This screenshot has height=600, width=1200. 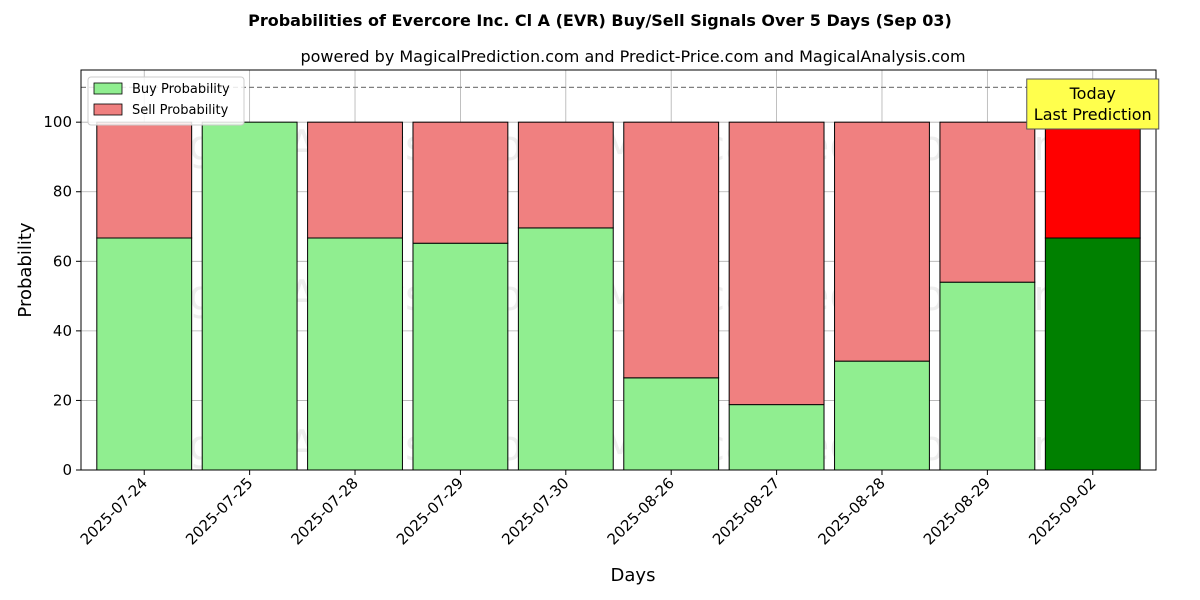 I want to click on today-annotation: Today Last Prediction, so click(x=1093, y=104).